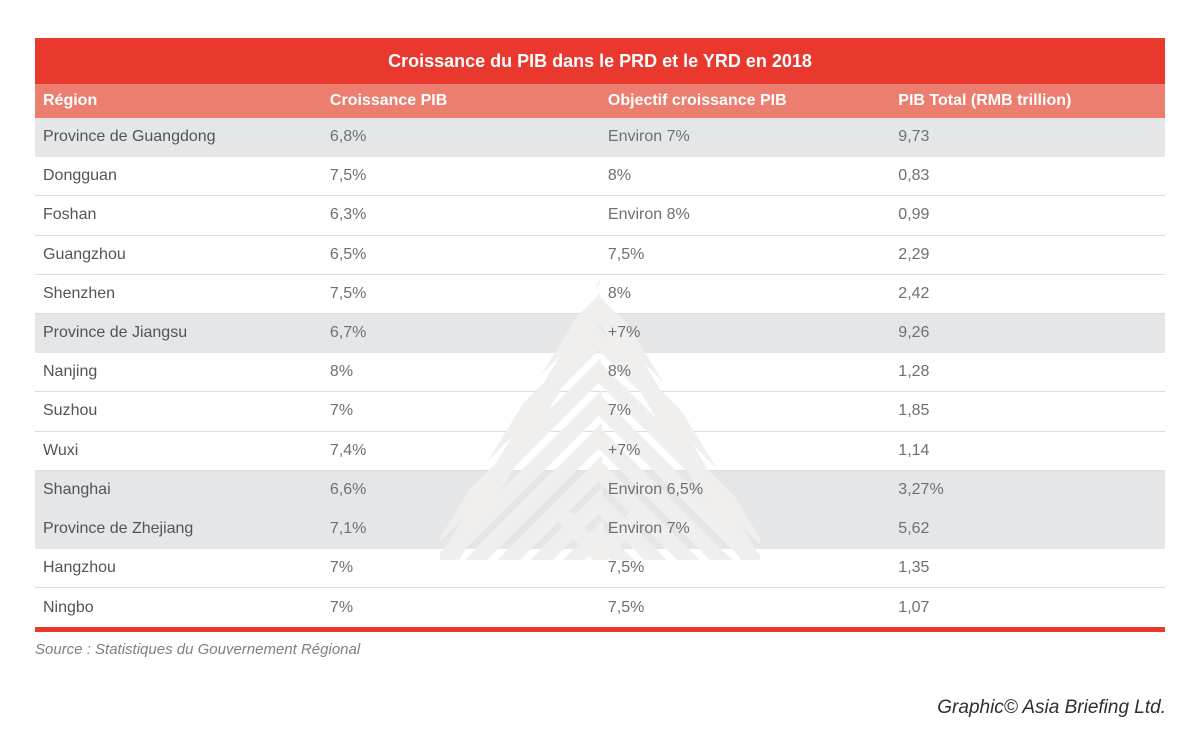 The image size is (1200, 755). Describe the element at coordinates (914, 215) in the screenshot. I see `gdp-total-cell: 0,99` at that location.